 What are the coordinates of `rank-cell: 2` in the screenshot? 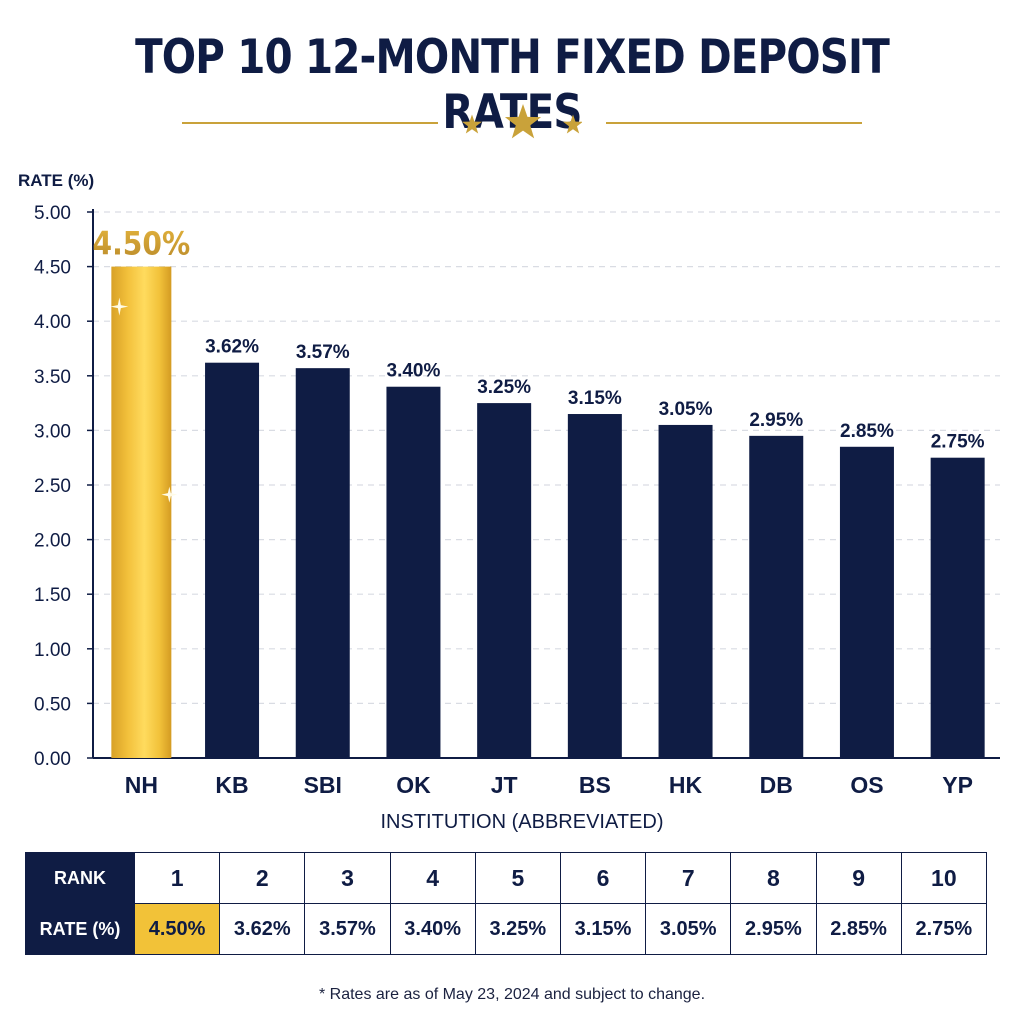 It's located at (262, 878).